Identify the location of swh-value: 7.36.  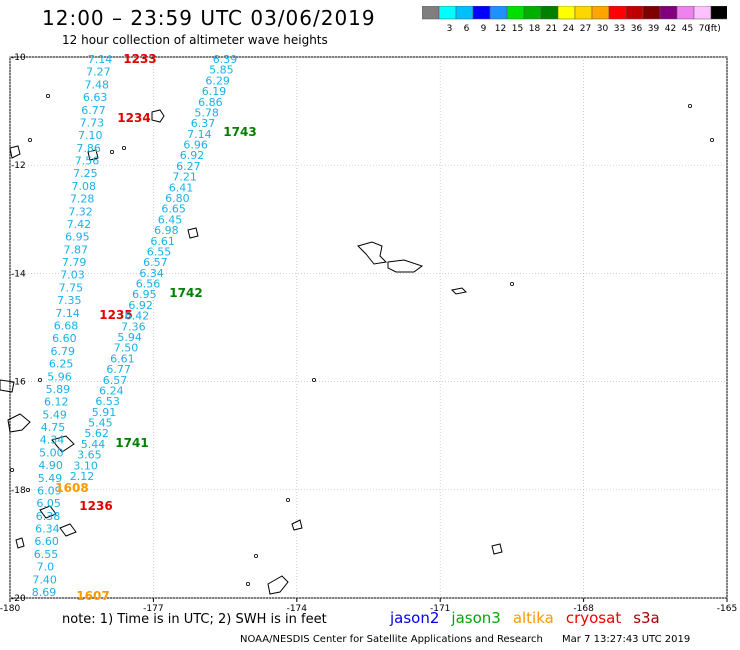
(133, 326).